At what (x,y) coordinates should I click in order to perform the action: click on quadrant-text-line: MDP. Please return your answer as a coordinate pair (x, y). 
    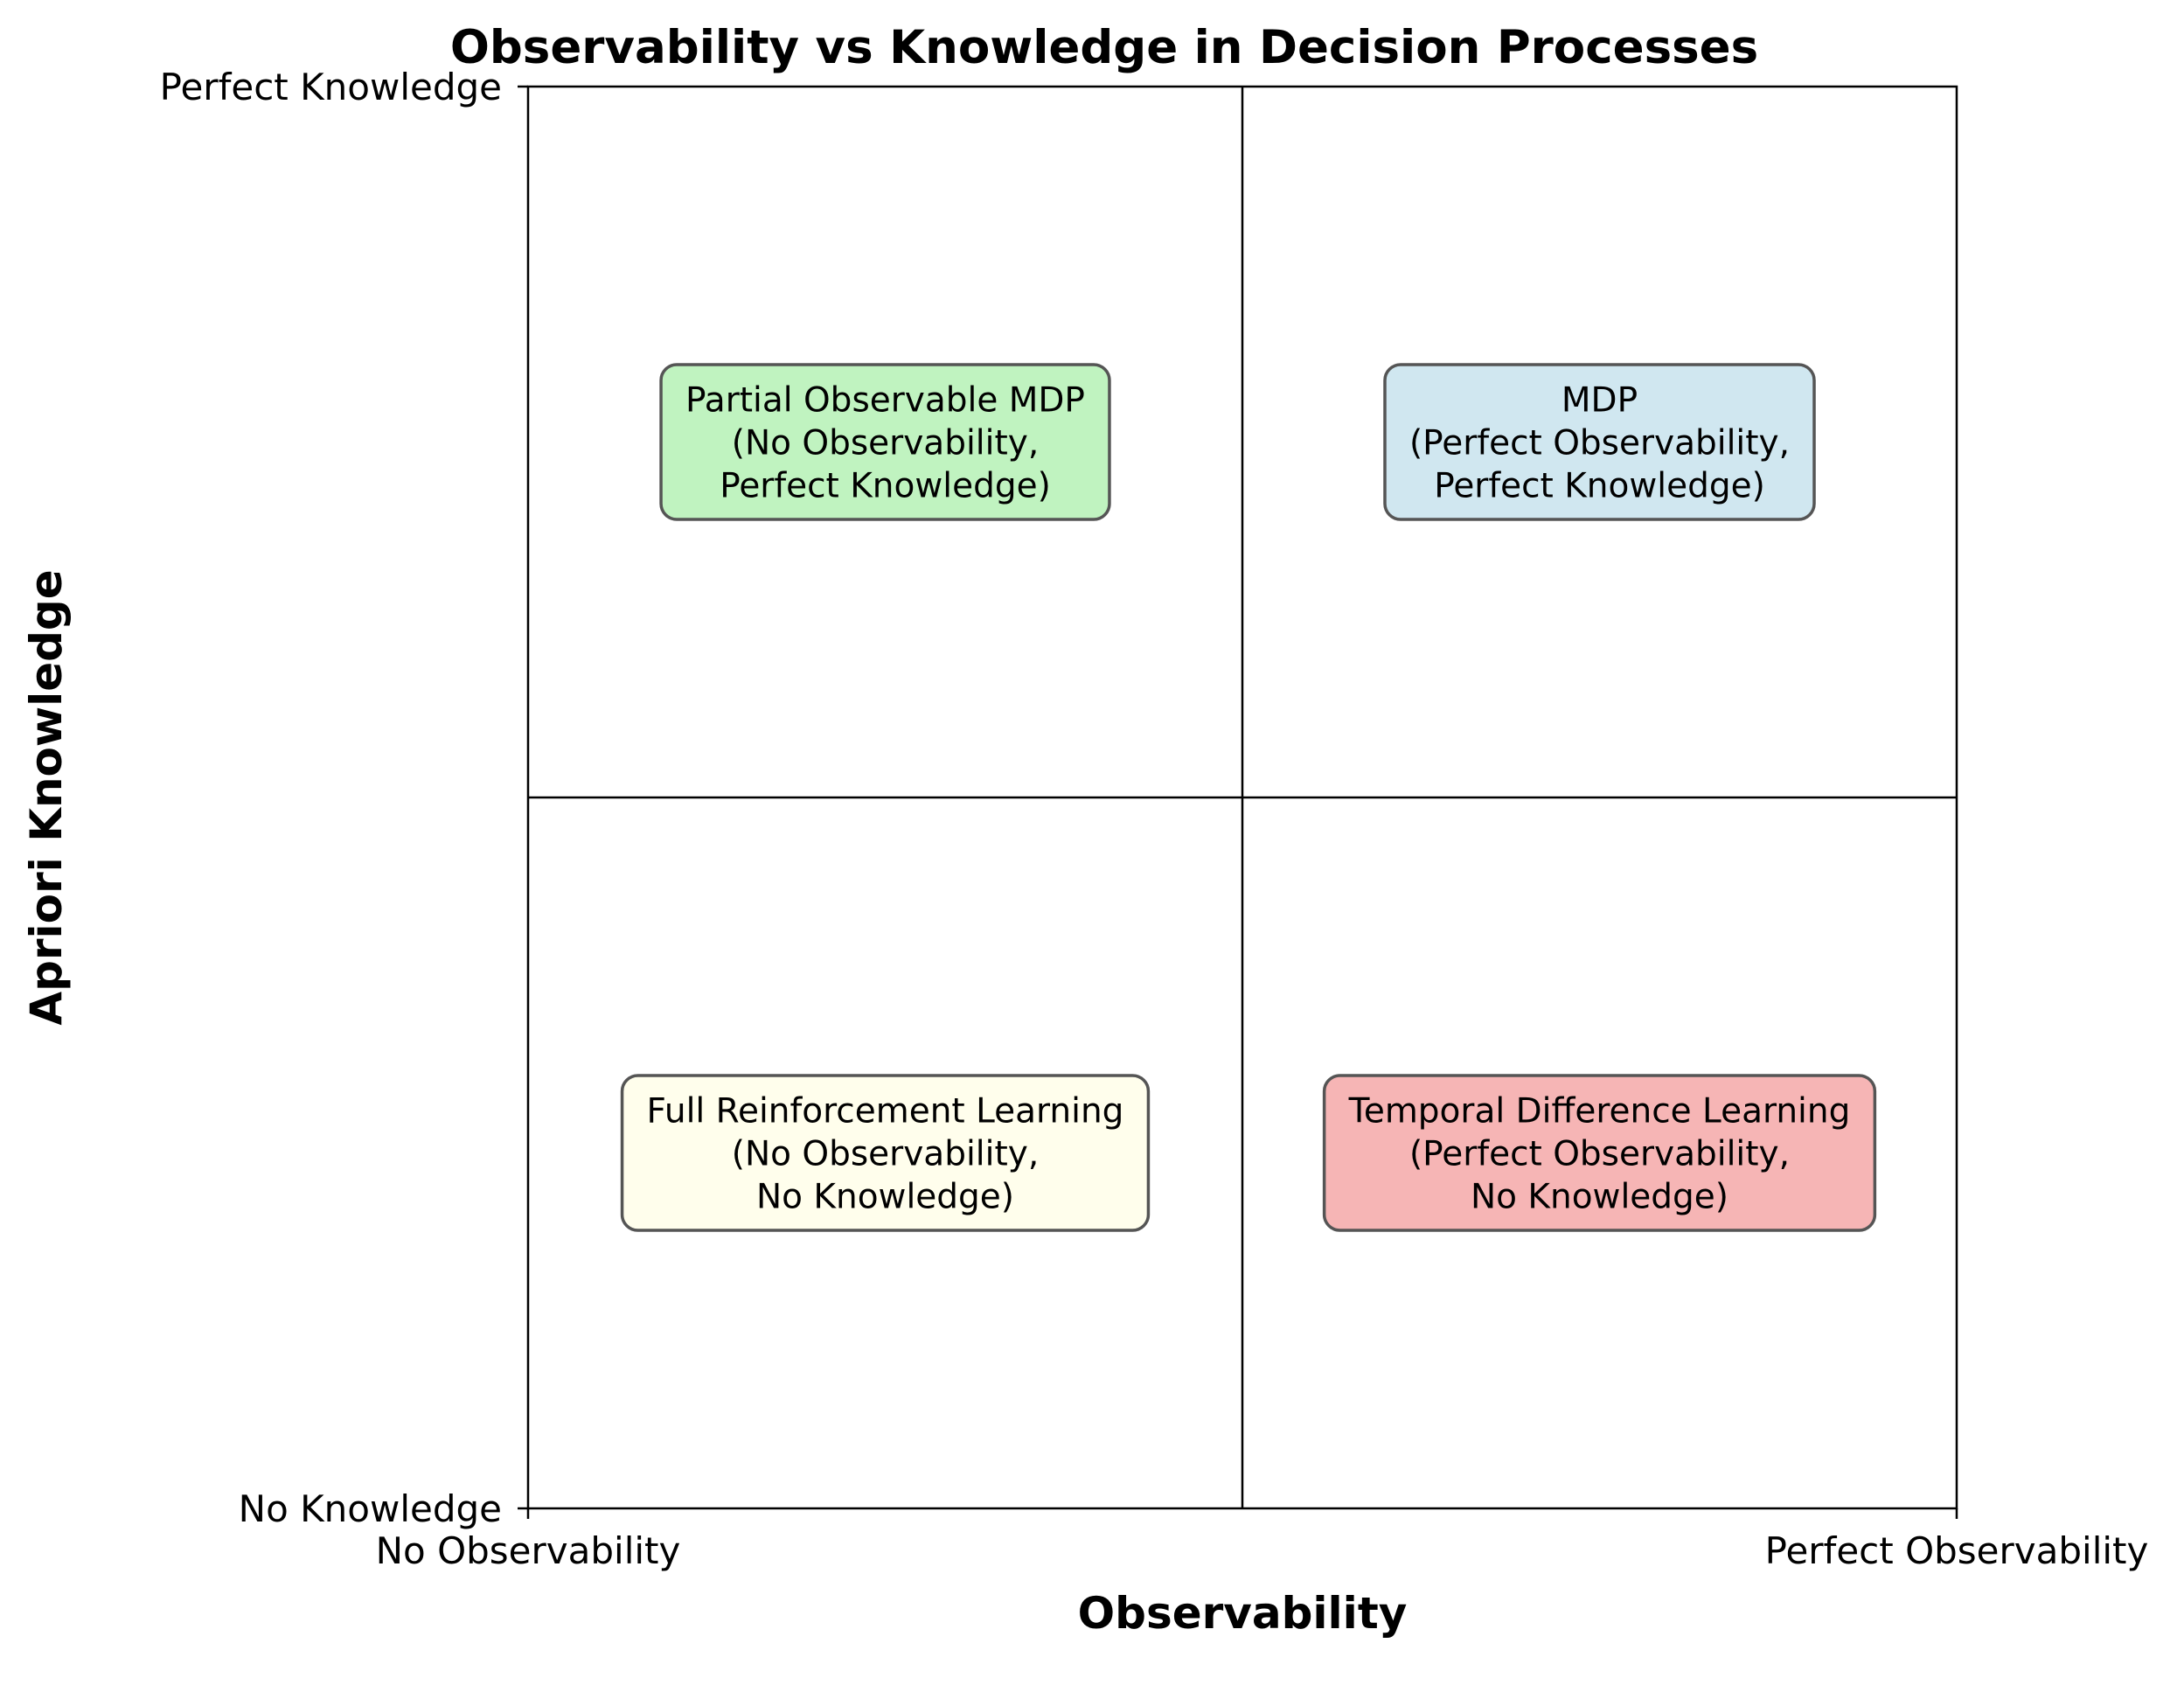
    Looking at the image, I should click on (1599, 401).